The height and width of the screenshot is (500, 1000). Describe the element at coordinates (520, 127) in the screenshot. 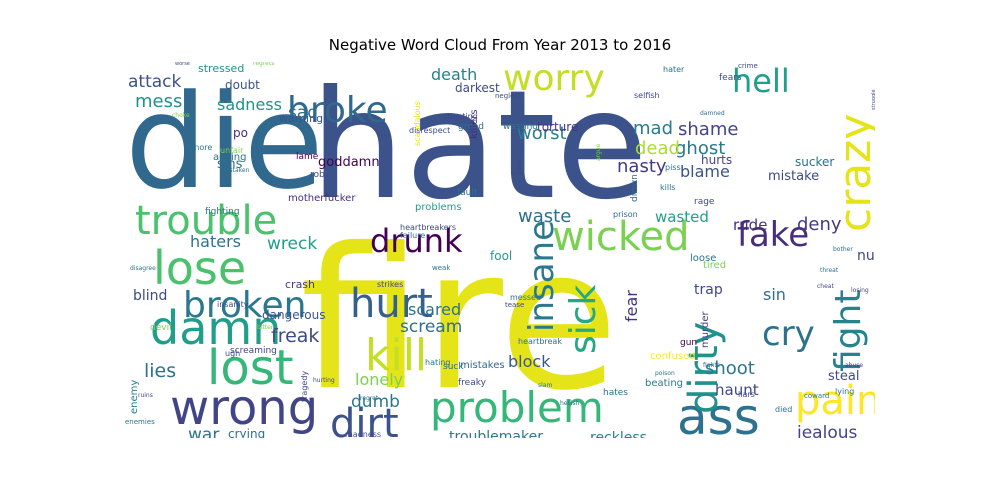

I see `word-wasting: wasting` at that location.